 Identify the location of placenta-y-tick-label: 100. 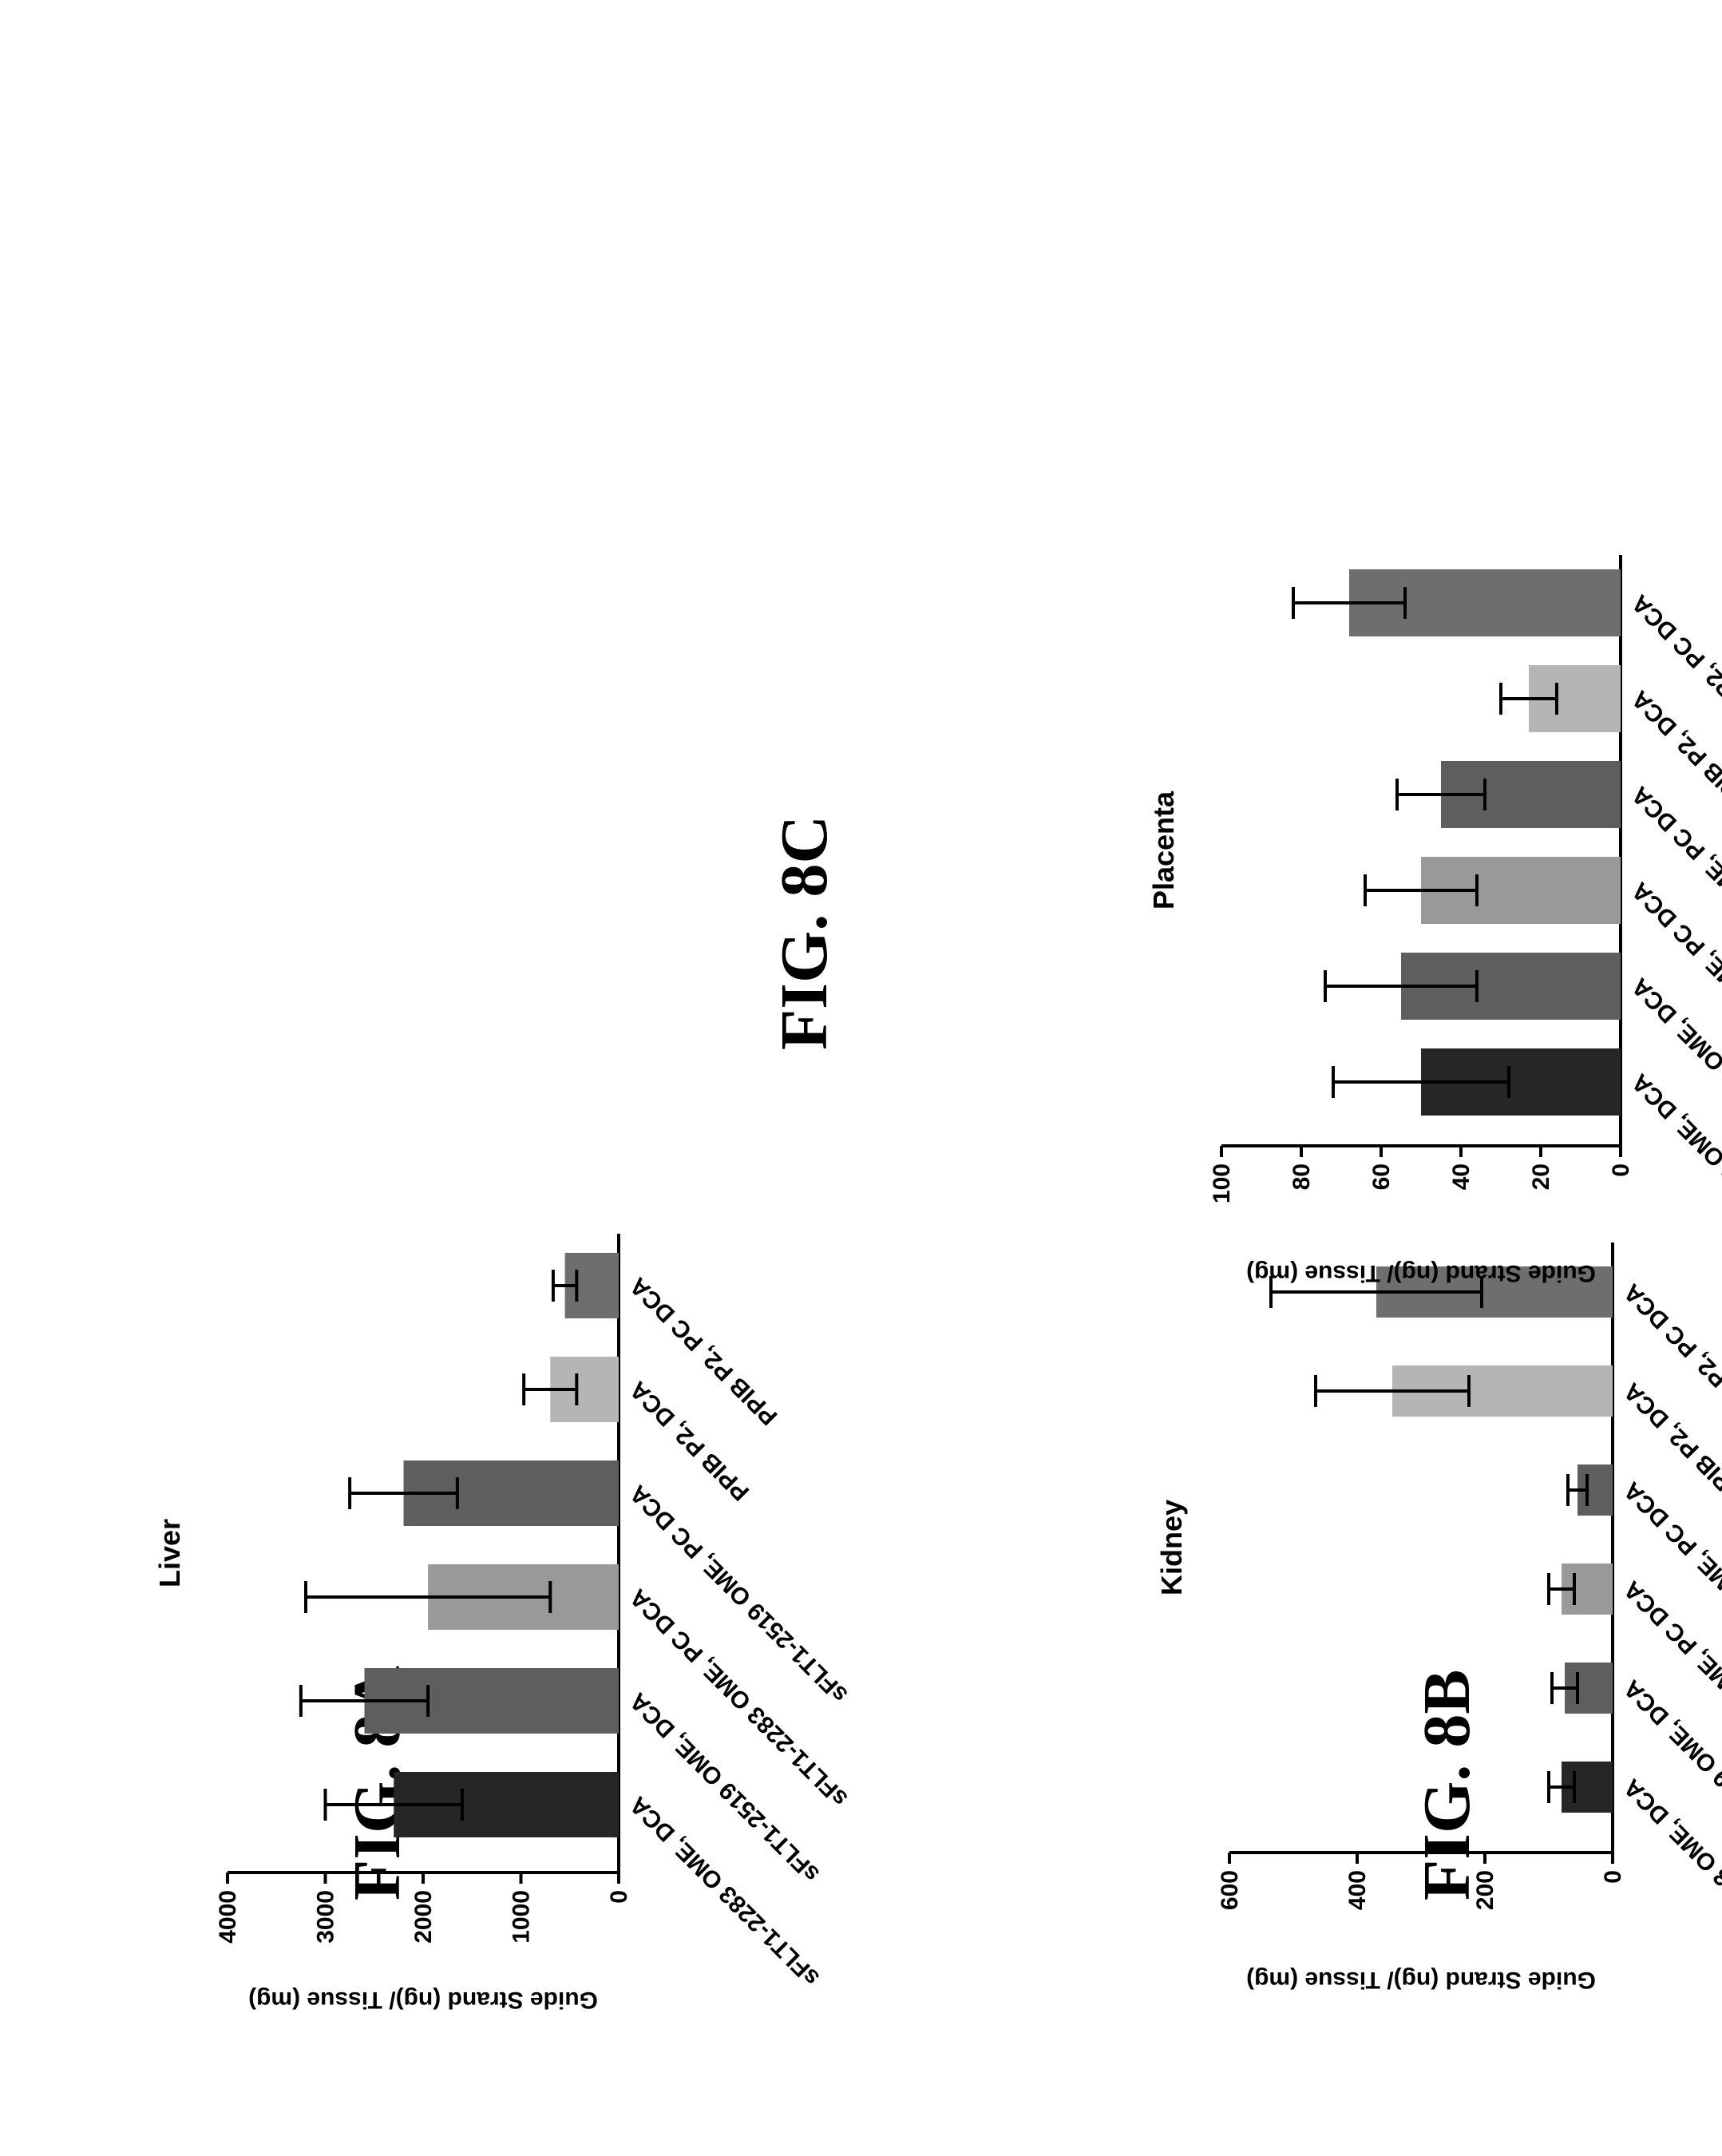
(1222, 1183).